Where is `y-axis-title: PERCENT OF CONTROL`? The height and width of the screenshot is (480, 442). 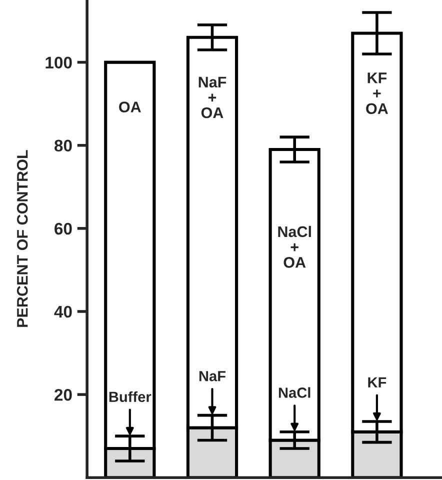 y-axis-title: PERCENT OF CONTROL is located at coordinates (22, 238).